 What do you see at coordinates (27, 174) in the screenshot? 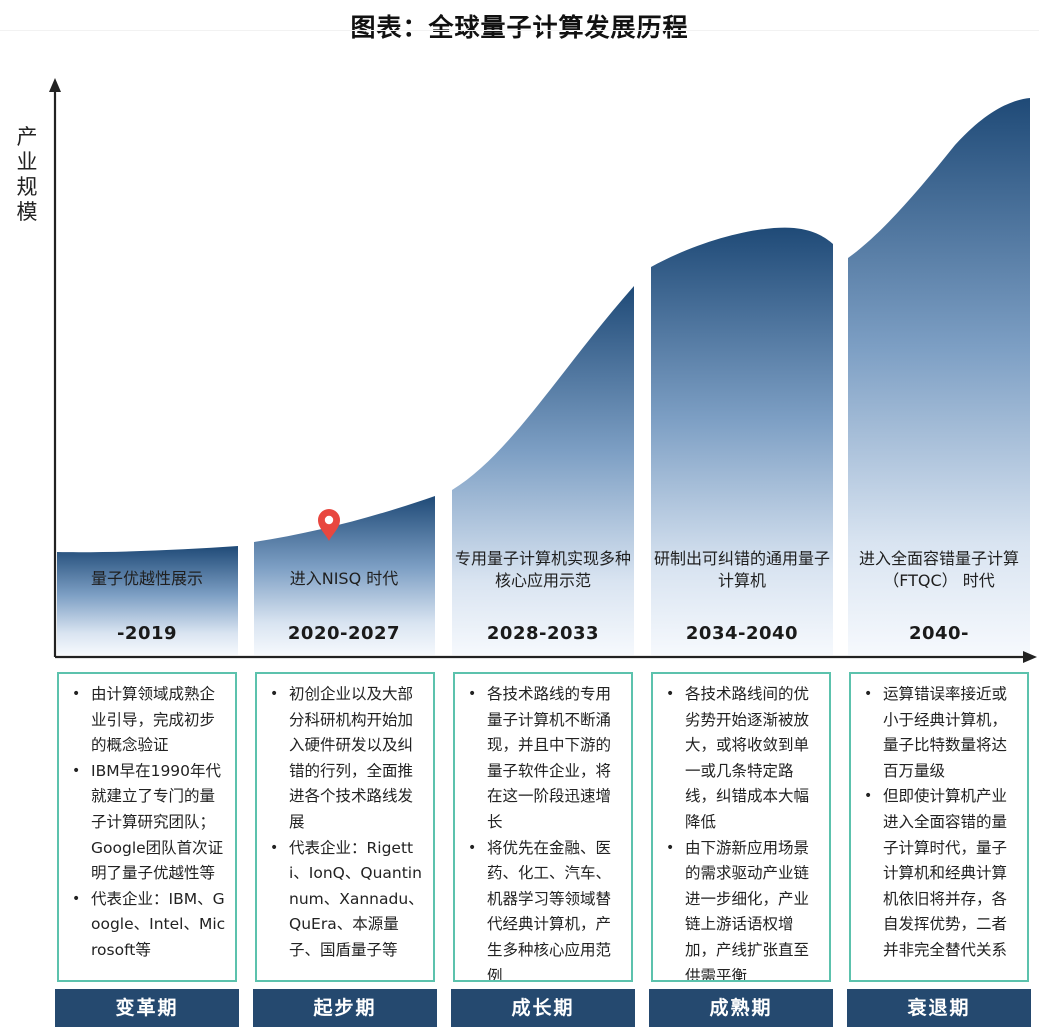
I see `y-axis-label: 产业规模` at bounding box center [27, 174].